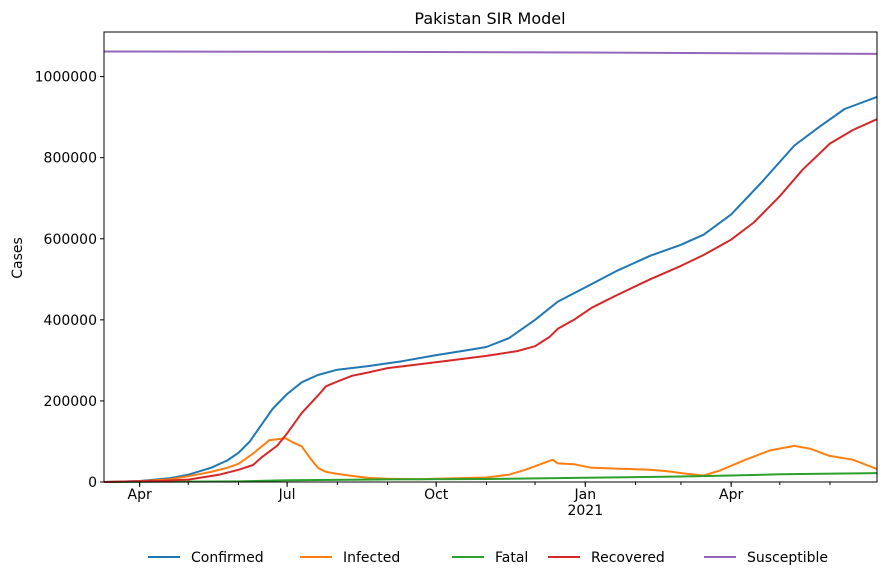 The width and height of the screenshot is (887, 582). I want to click on series-line-susceptible, so click(490, 52).